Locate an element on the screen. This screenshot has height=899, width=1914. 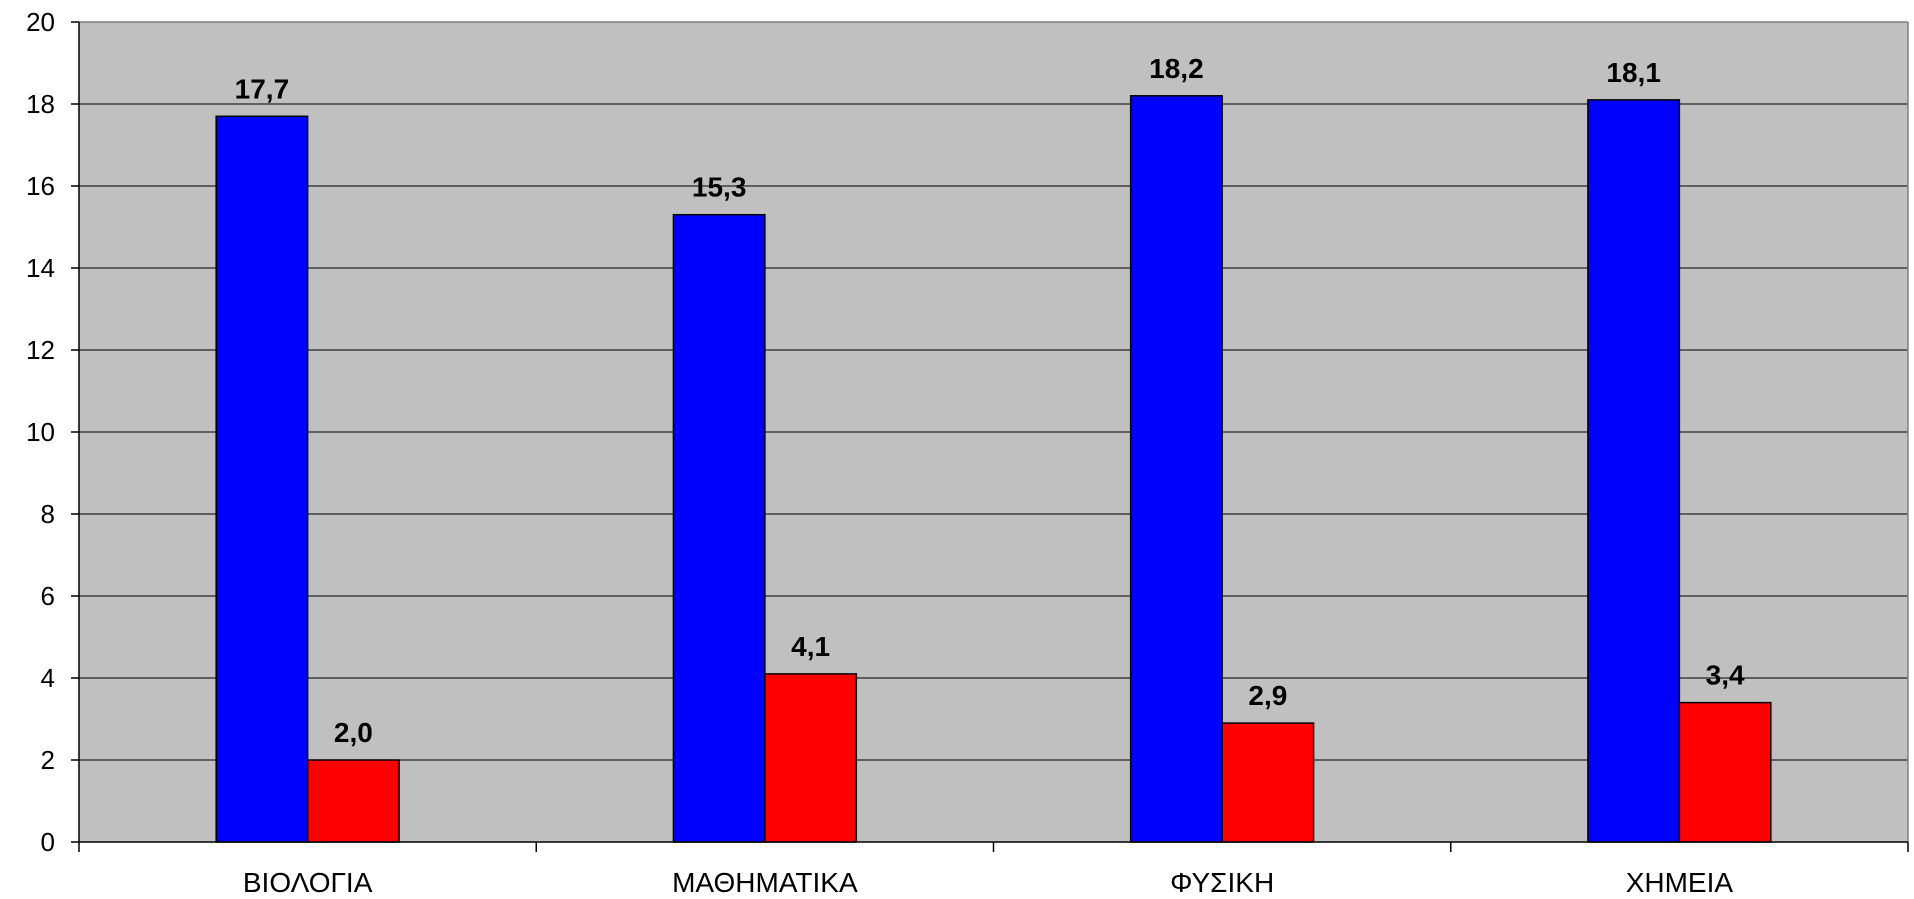
data-label: 17,7 is located at coordinates (262, 88).